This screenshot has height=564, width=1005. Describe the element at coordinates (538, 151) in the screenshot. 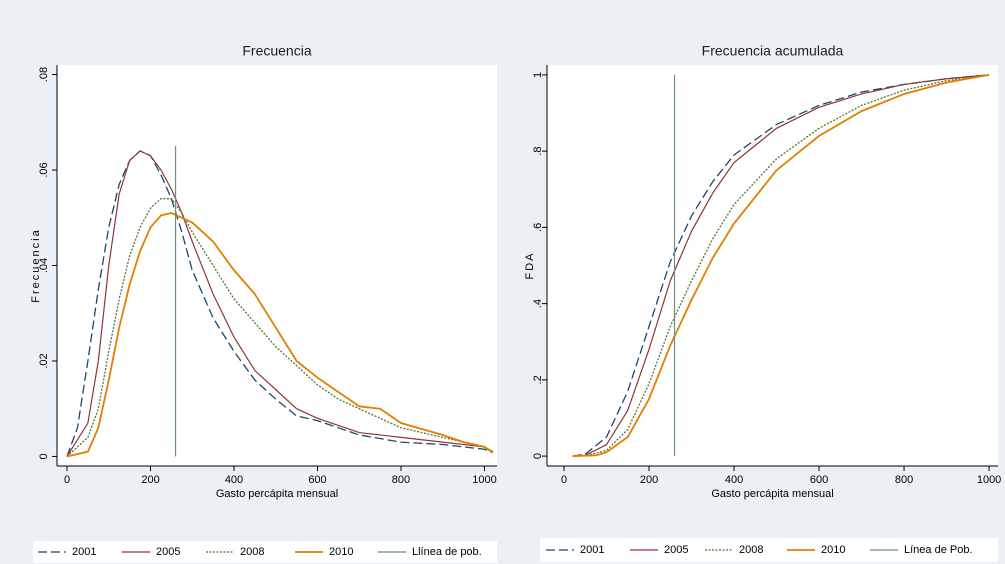

I see `y-tick-label: .8` at that location.